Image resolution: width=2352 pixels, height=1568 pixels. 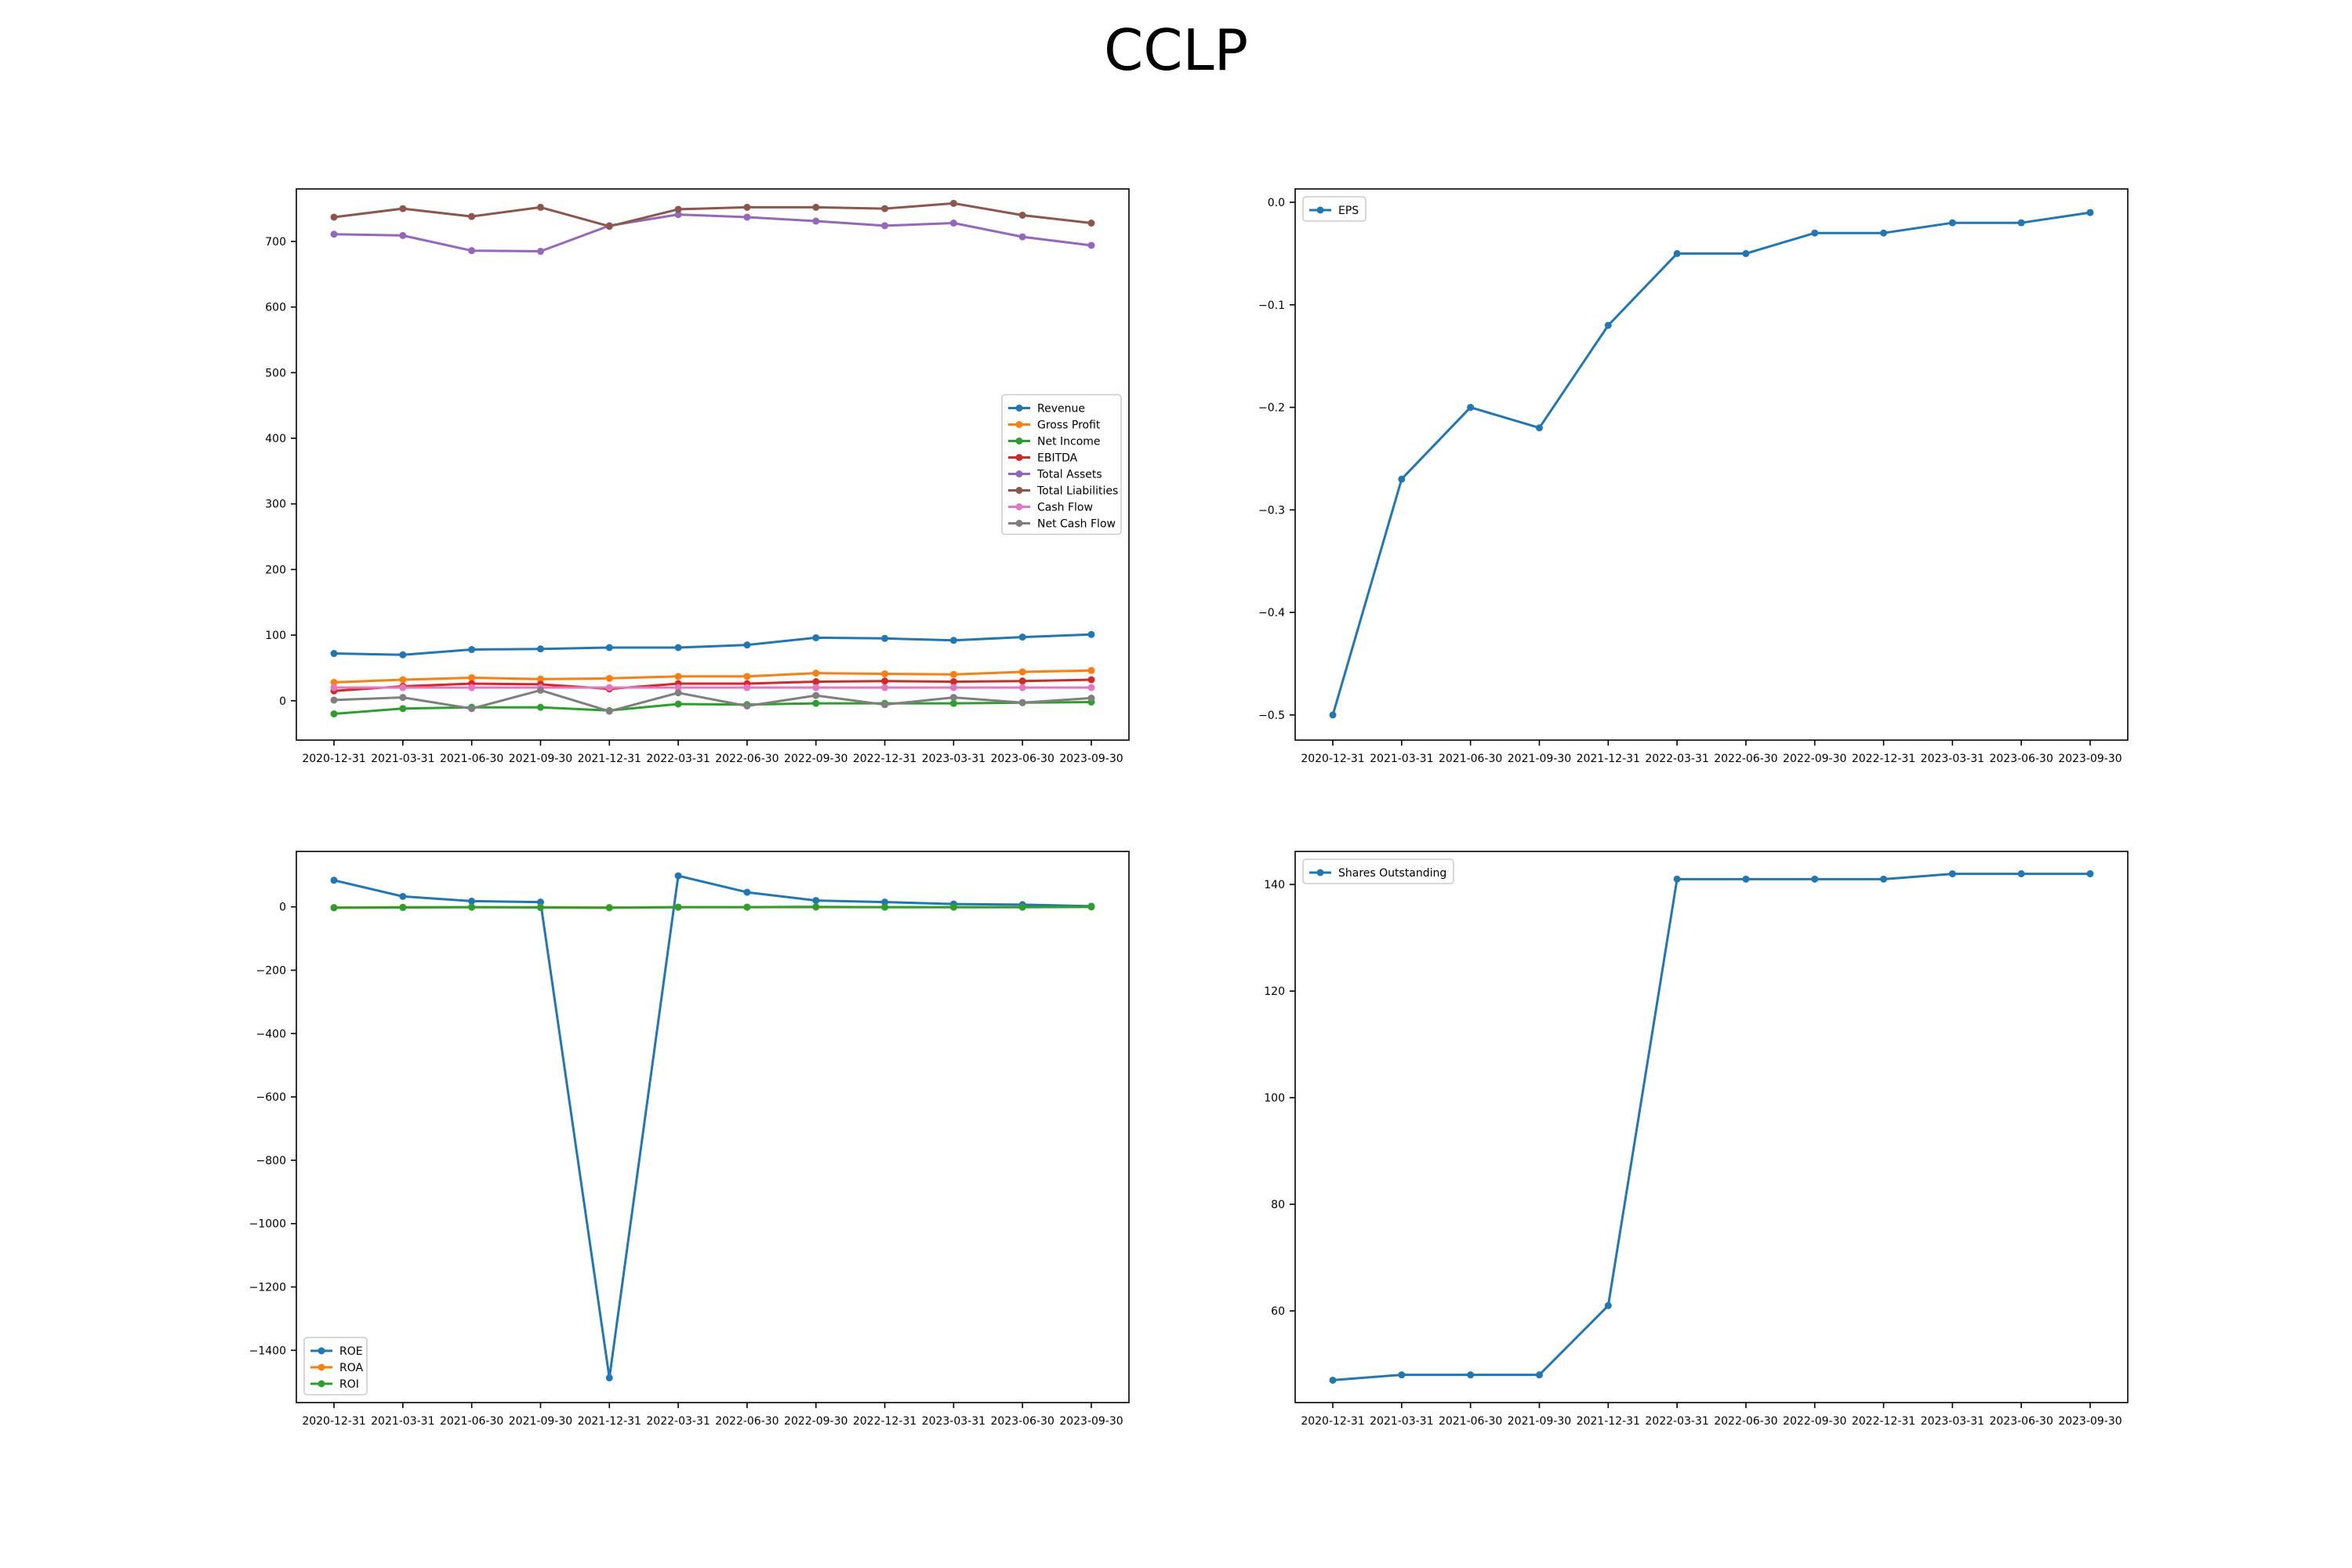 I want to click on legend-label: ROI, so click(x=349, y=1384).